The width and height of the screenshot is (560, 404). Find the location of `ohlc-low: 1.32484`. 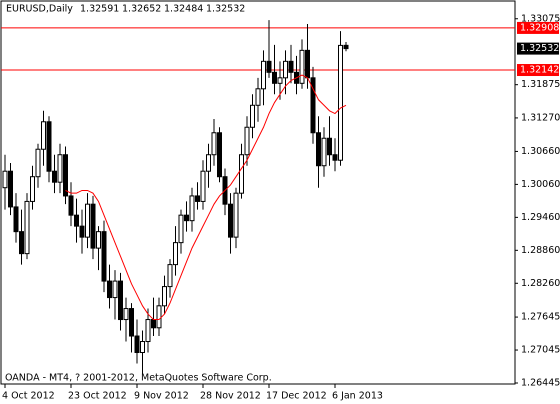

ohlc-low: 1.32484 is located at coordinates (183, 9).